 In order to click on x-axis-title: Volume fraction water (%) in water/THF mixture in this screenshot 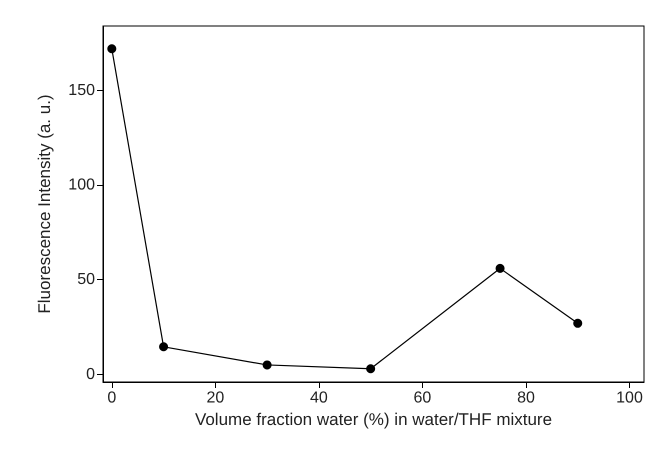, I will do `click(373, 419)`.